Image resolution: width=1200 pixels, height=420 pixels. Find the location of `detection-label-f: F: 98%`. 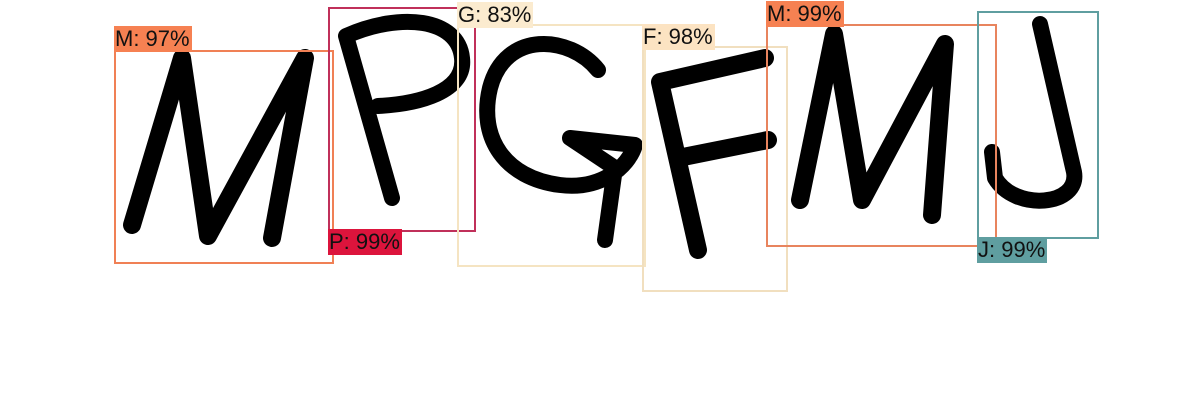

detection-label-f: F: 98% is located at coordinates (678, 37).